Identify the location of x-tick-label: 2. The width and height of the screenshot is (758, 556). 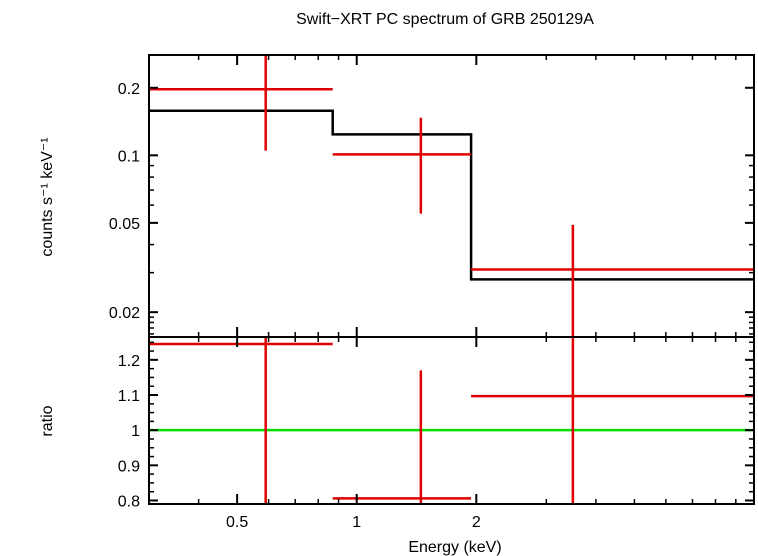
(476, 522).